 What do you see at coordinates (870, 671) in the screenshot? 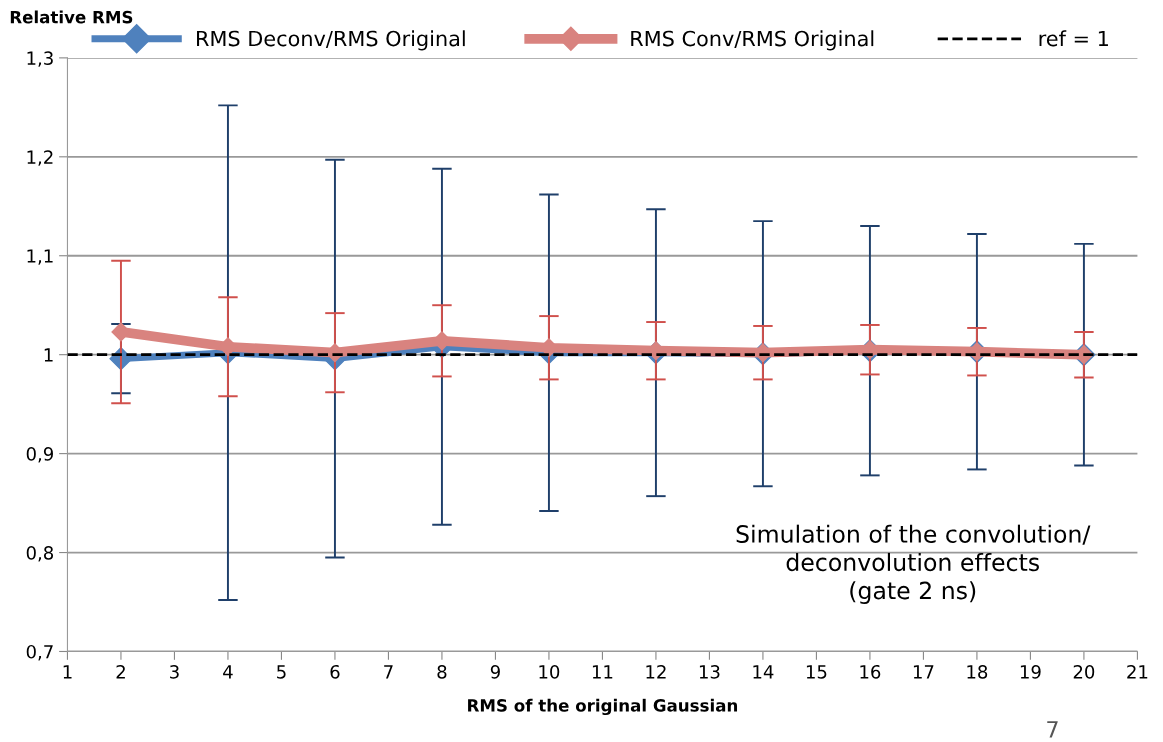
I see `x-tick-label: 16` at bounding box center [870, 671].